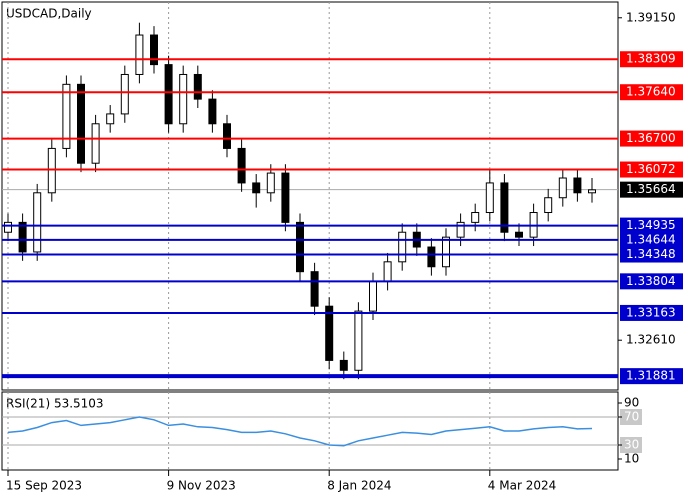 Image resolution: width=700 pixels, height=500 pixels. What do you see at coordinates (651, 17) in the screenshot?
I see `y-tick-label: 1.39150` at bounding box center [651, 17].